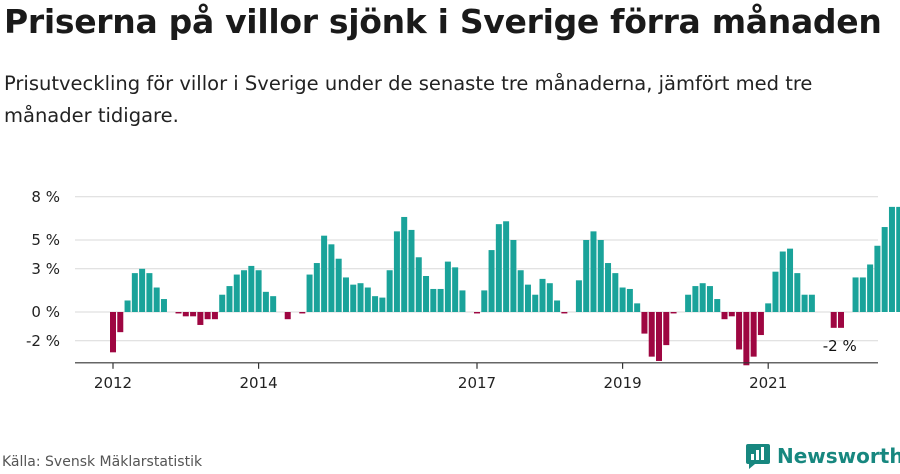  What do you see at coordinates (840, 346) in the screenshot?
I see `last-value-annotation: -2 %` at bounding box center [840, 346].